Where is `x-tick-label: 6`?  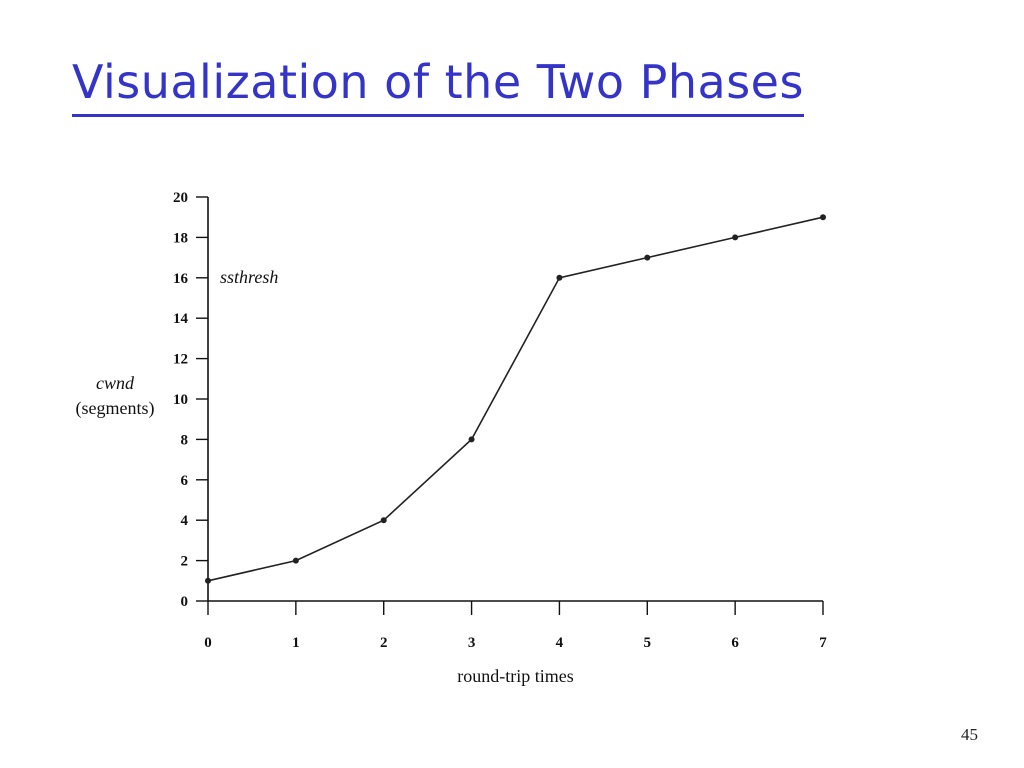
x-tick-label: 6 is located at coordinates (735, 643).